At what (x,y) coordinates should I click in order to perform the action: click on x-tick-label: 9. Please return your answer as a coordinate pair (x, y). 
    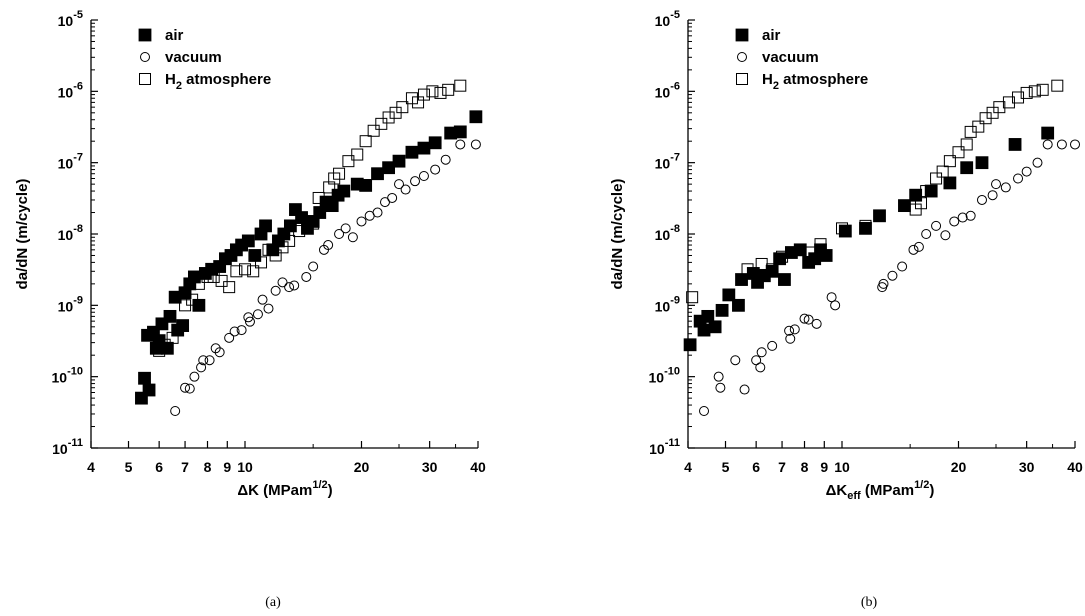
    Looking at the image, I should click on (227, 467).